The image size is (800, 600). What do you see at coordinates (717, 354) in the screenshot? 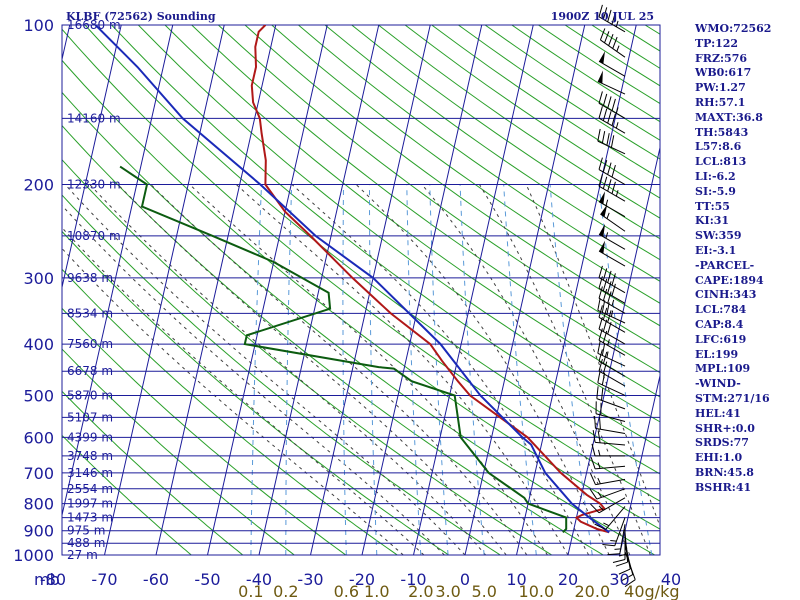
I see `index-value: EL:199` at bounding box center [717, 354].